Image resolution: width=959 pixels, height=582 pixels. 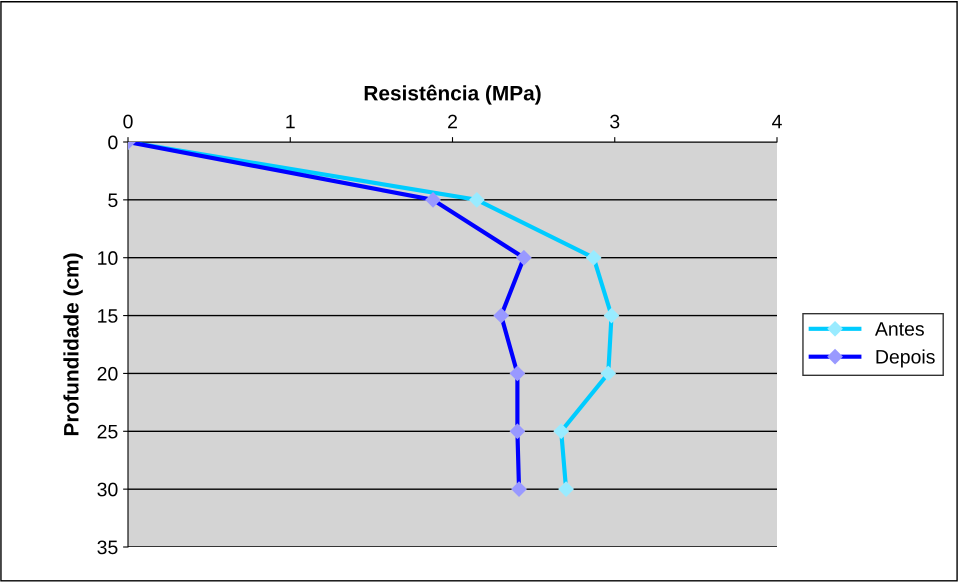 I want to click on y-tick-label: 35, so click(x=107, y=547).